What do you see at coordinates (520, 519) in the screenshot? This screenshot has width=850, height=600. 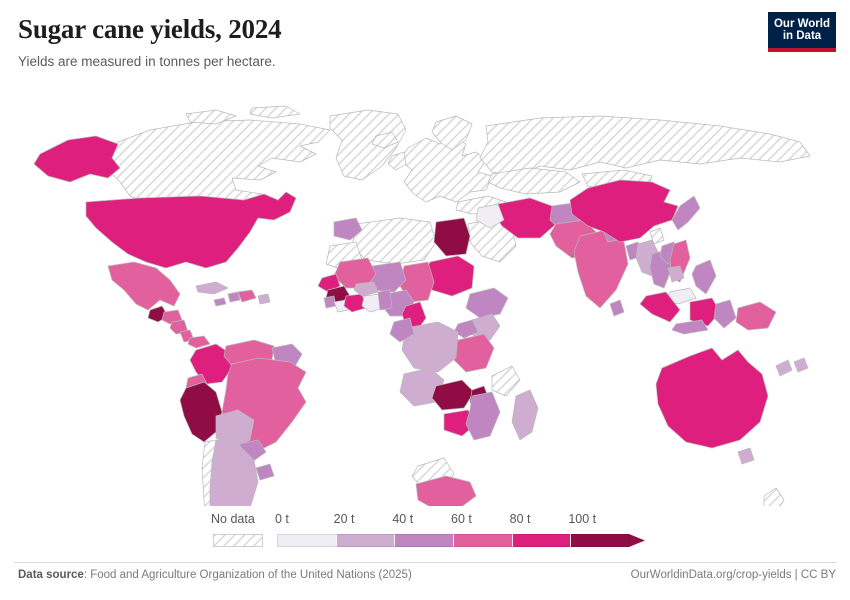 I see `legend-tick-80t: 80 t` at bounding box center [520, 519].